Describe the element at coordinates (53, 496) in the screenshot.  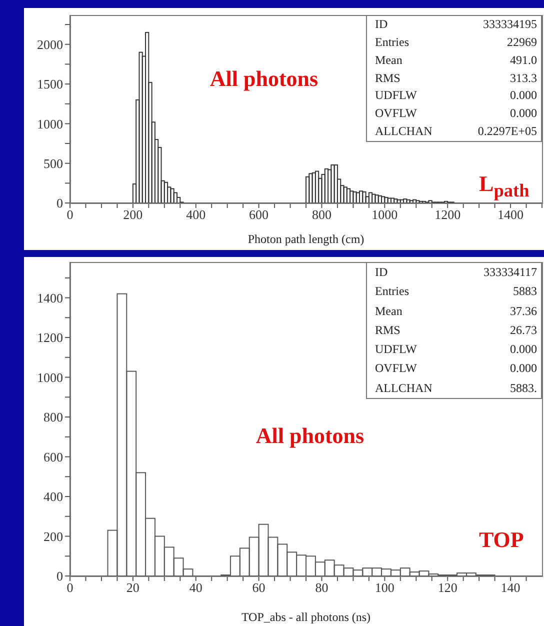
I see `y-tick-label: 400` at that location.